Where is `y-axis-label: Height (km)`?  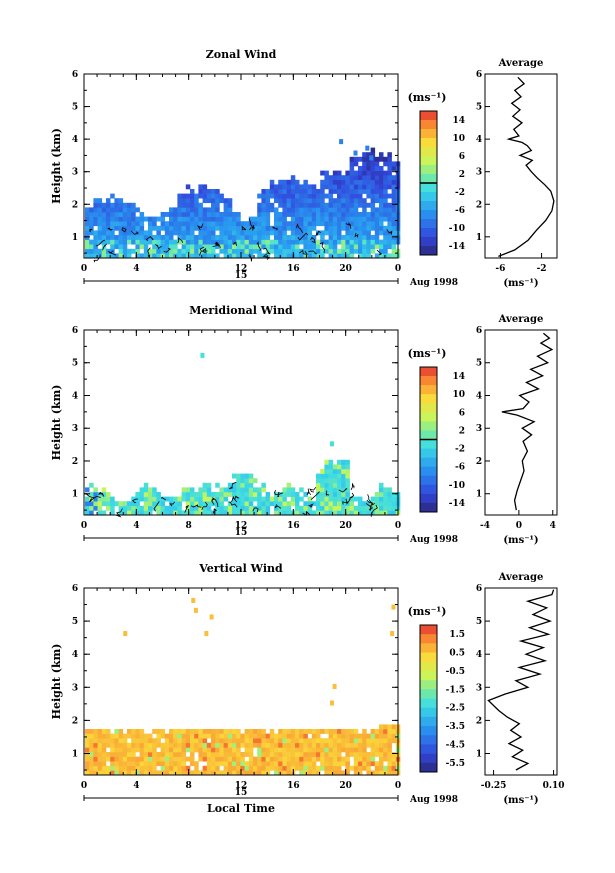 y-axis-label: Height (km) is located at coordinates (56, 682).